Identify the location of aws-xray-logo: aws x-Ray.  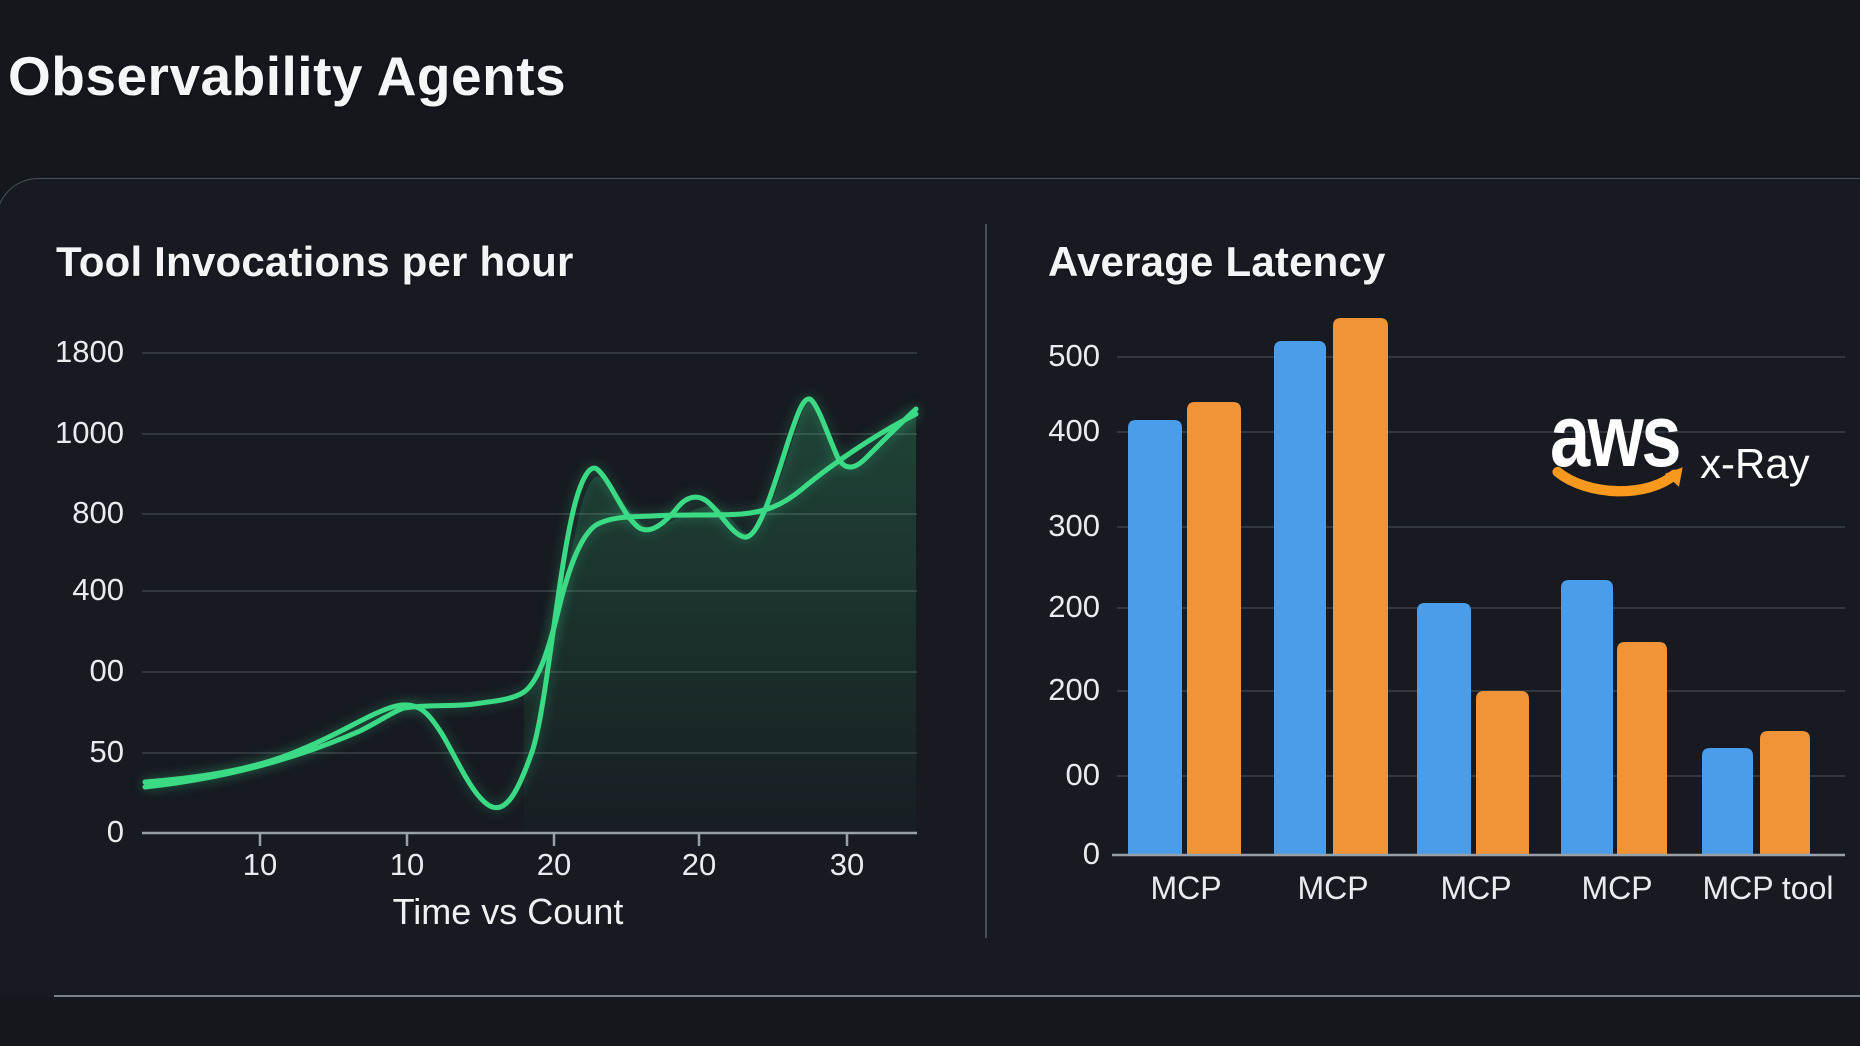
(1703, 450).